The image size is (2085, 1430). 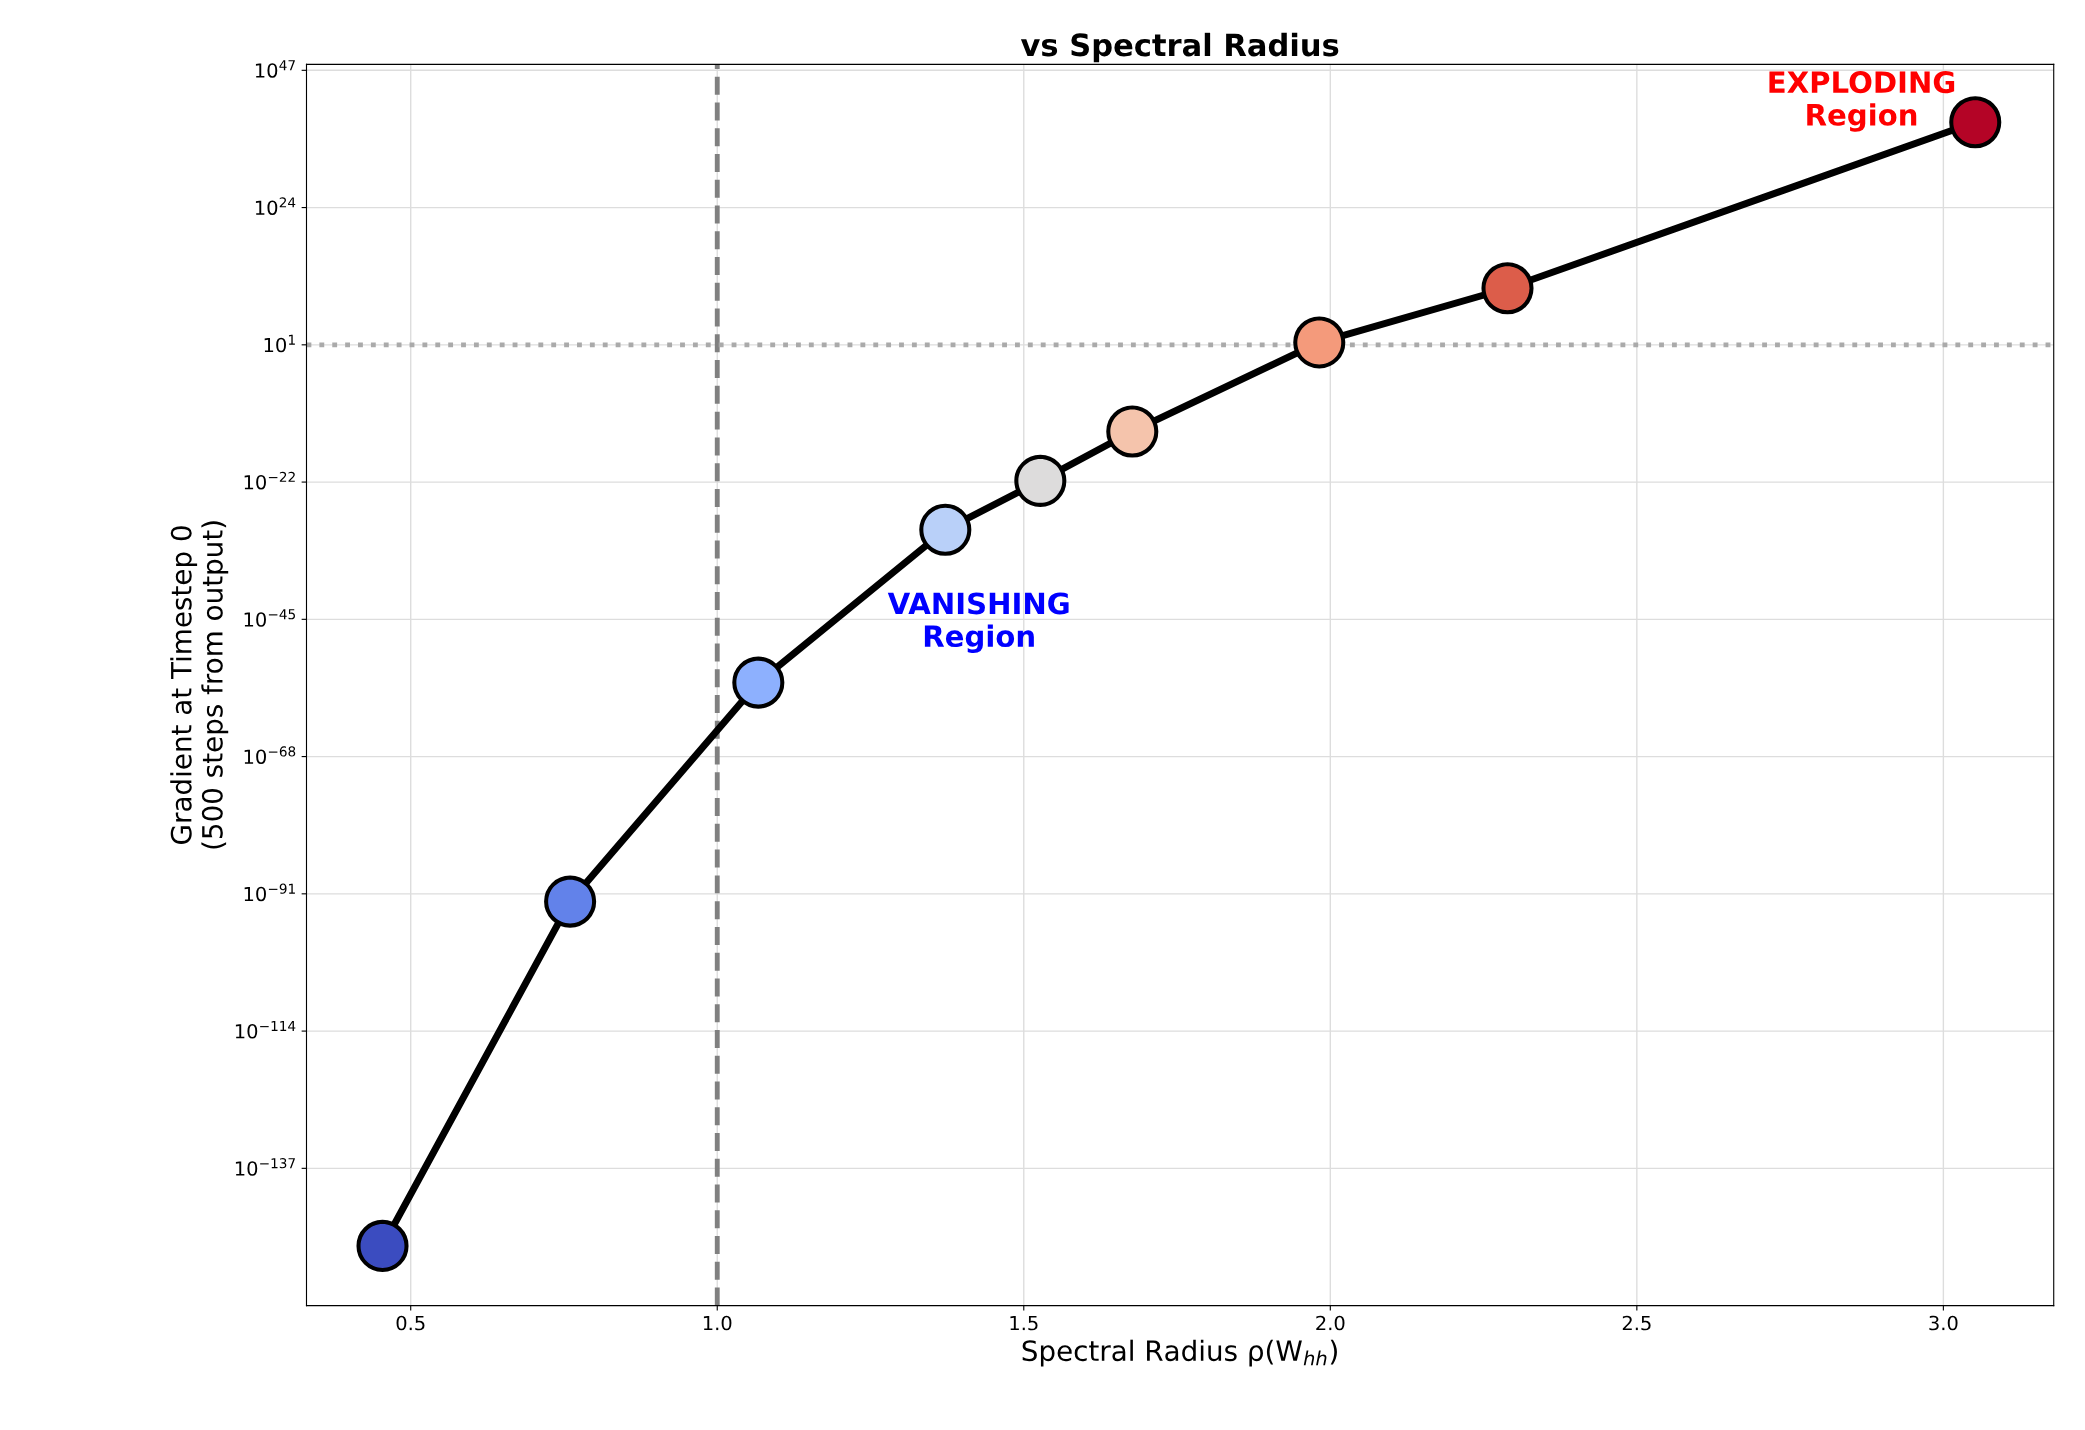 I want to click on y-tick-label: 10$^{47}$, so click(x=275, y=69).